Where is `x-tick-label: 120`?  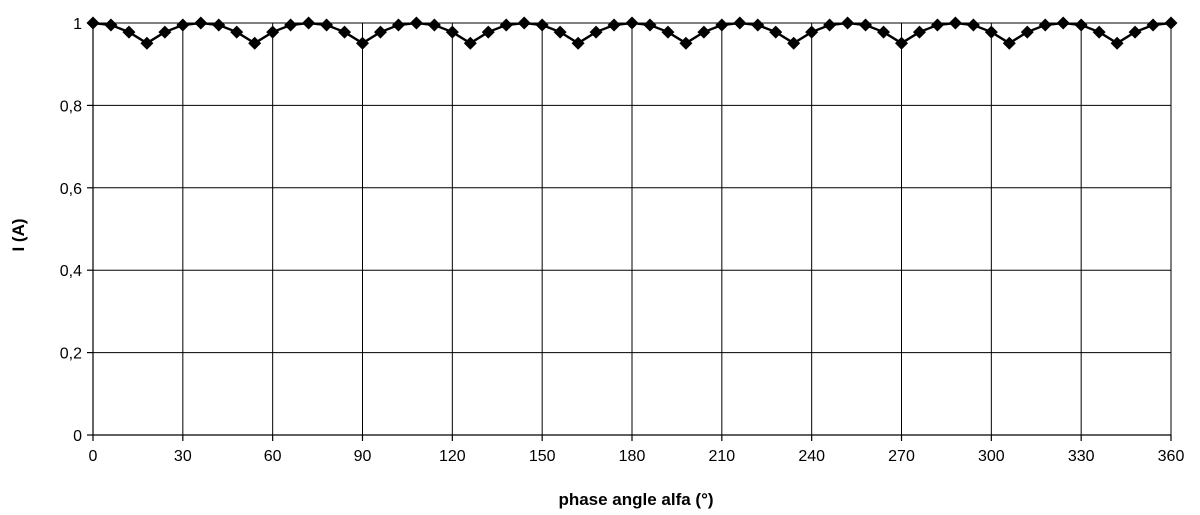 x-tick-label: 120 is located at coordinates (452, 456).